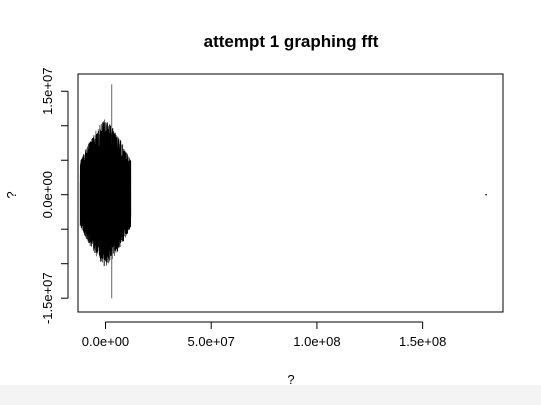 This screenshot has height=405, width=541. What do you see at coordinates (290, 378) in the screenshot?
I see `x-axis-label: ?` at bounding box center [290, 378].